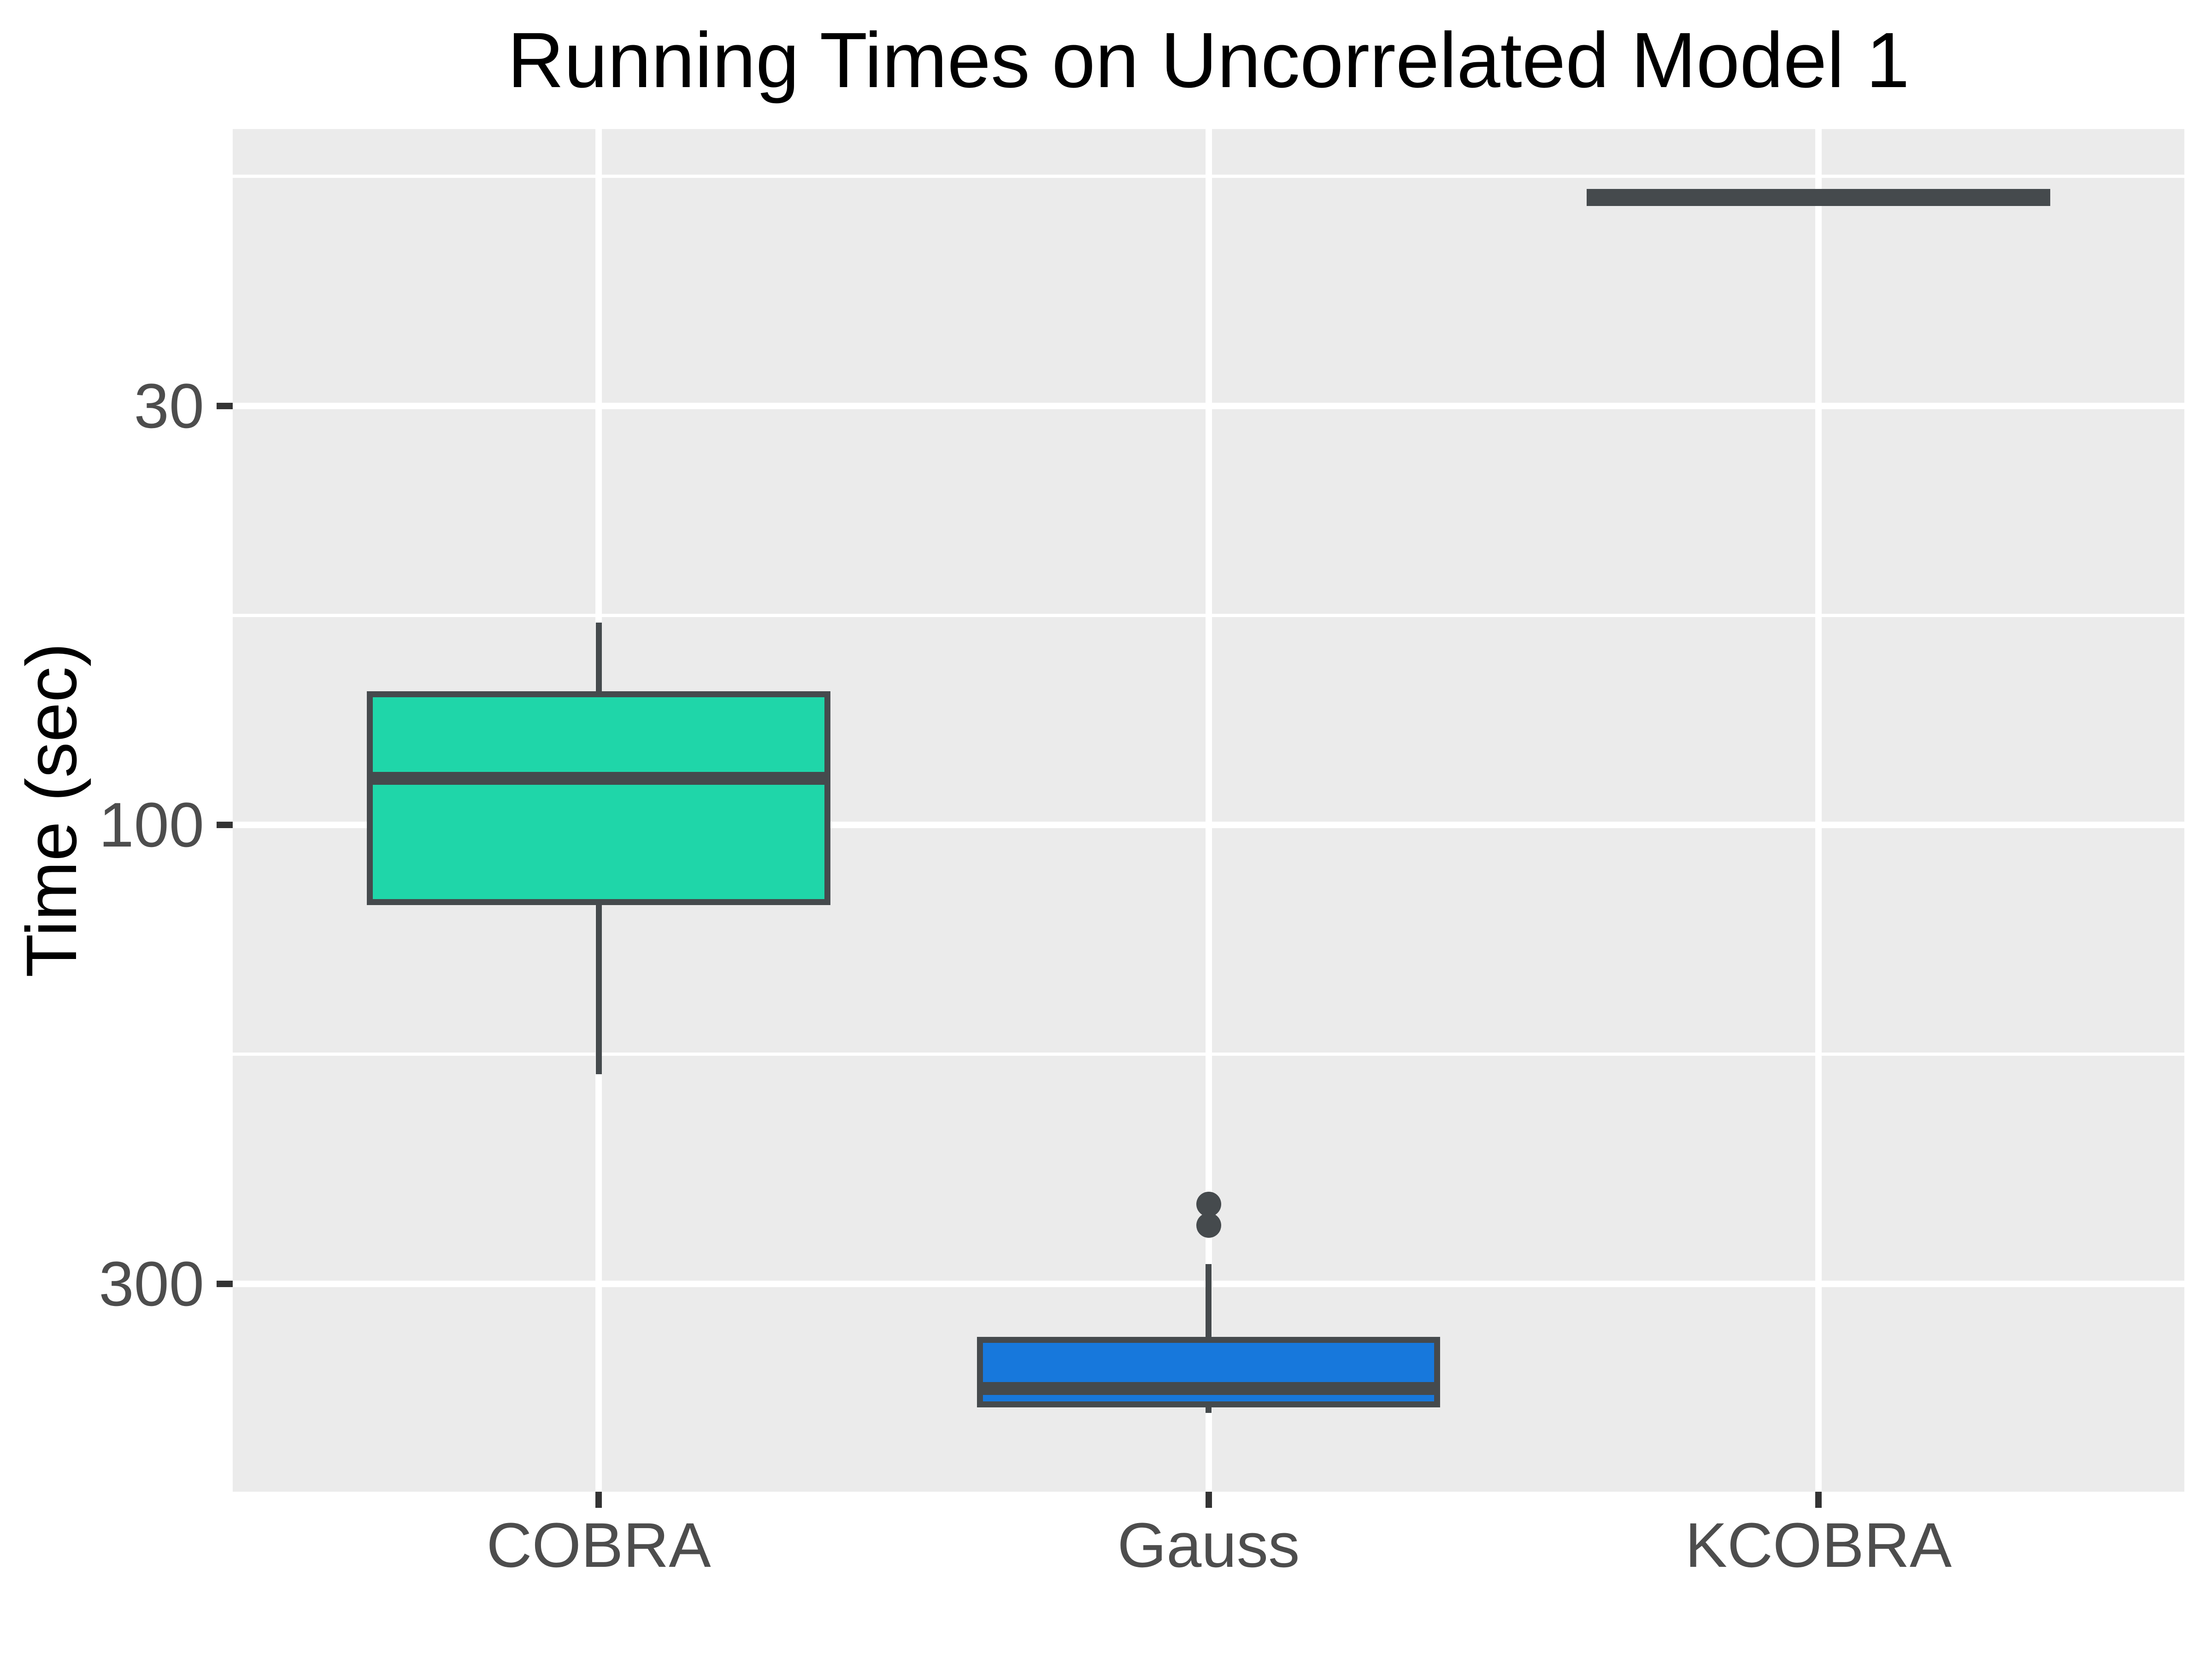 The width and height of the screenshot is (2212, 1659). I want to click on lower-whisker-gauss, so click(1209, 1410).